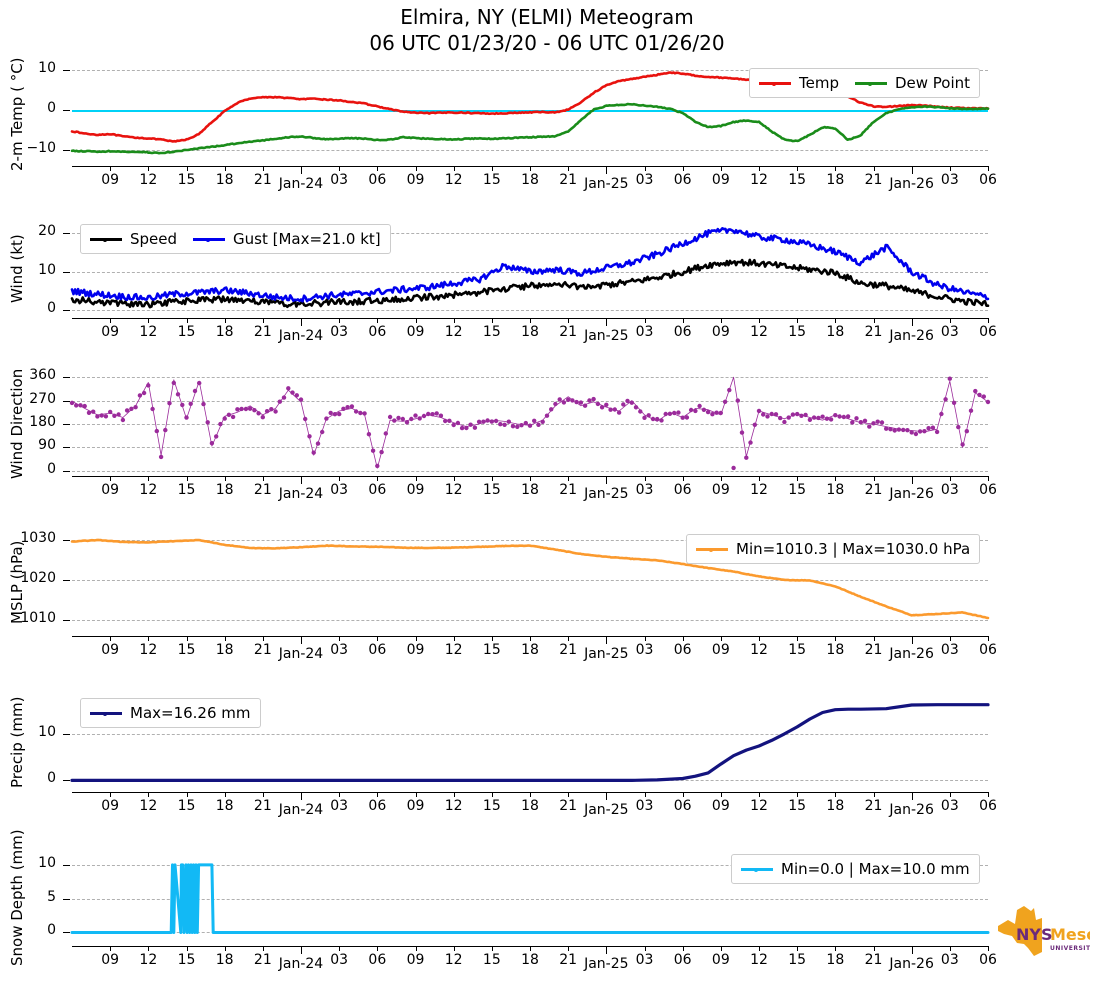 The height and width of the screenshot is (1001, 1094). Describe the element at coordinates (644, 332) in the screenshot. I see `x-tick-label-wind-14: 03` at that location.